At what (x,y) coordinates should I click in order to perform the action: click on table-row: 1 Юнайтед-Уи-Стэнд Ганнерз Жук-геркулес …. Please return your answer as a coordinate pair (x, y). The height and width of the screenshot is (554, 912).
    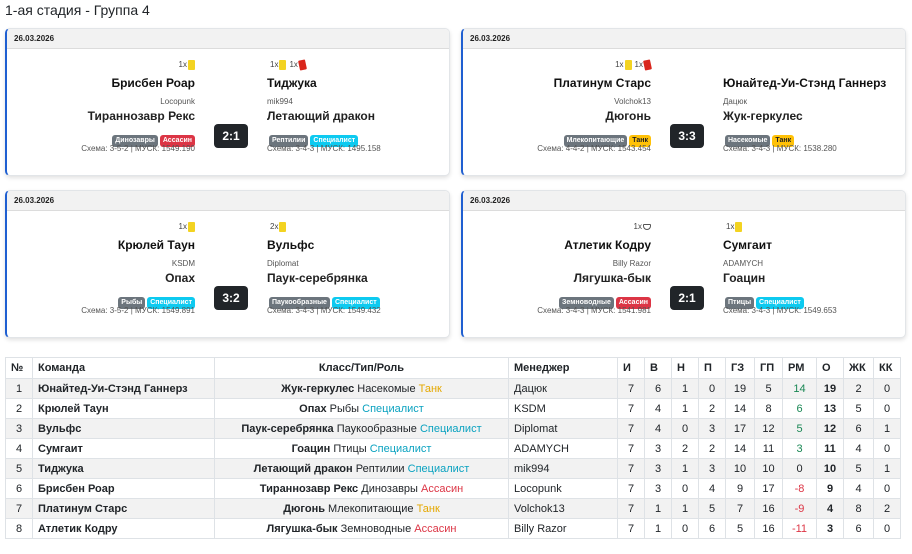
    Looking at the image, I should click on (453, 388).